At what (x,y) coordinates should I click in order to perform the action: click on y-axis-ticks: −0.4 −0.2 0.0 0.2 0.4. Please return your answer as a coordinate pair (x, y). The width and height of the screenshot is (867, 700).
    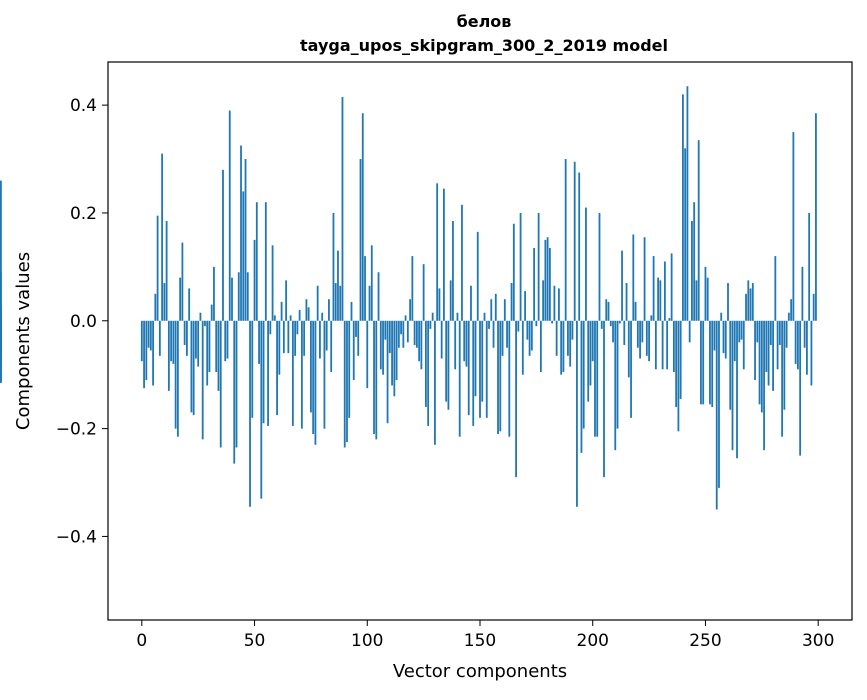
    Looking at the image, I should click on (82, 321).